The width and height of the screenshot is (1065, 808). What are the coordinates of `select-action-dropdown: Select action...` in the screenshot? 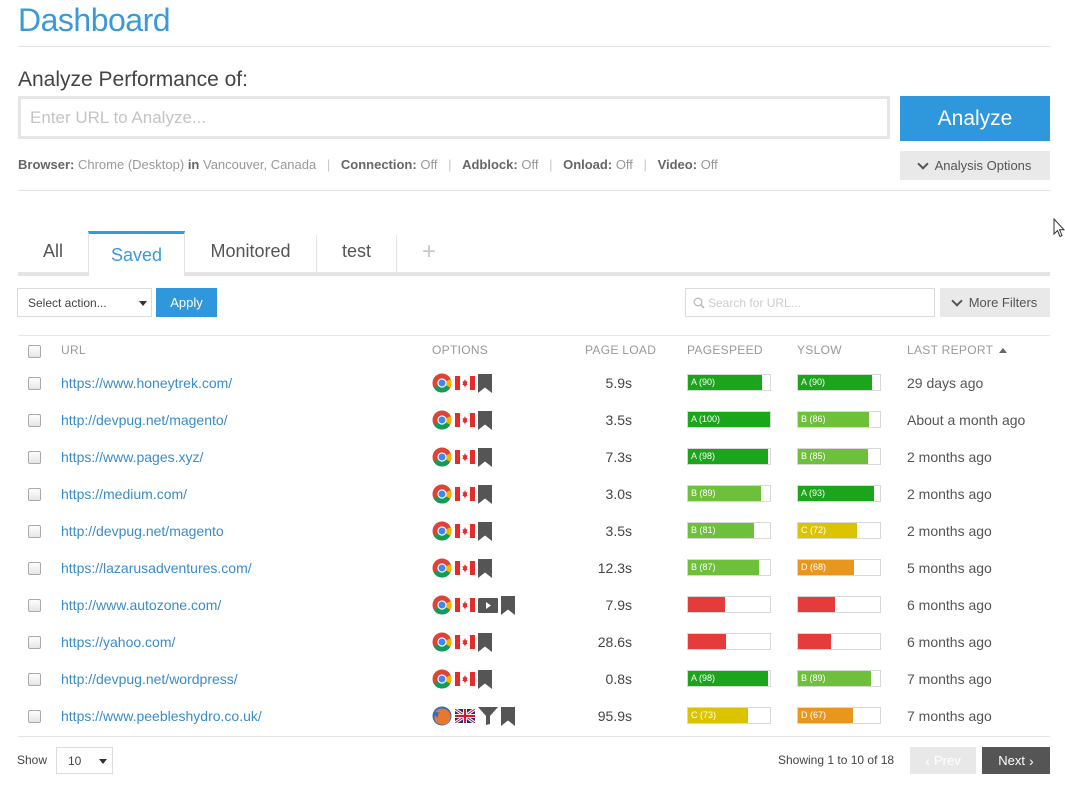 It's located at (84, 302).